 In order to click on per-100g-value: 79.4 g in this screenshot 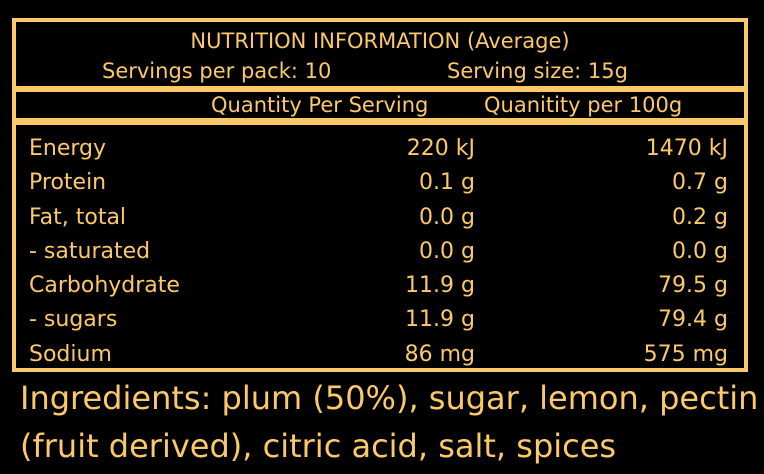, I will do `click(693, 320)`.